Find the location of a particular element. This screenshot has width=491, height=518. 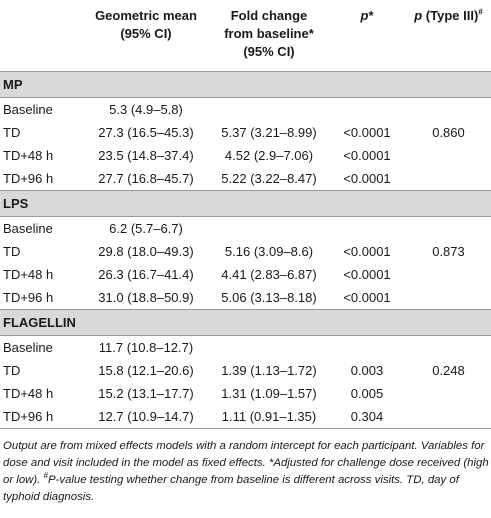

geometric-mean-cell: 23.5 (14.8–37.4) is located at coordinates (146, 155).